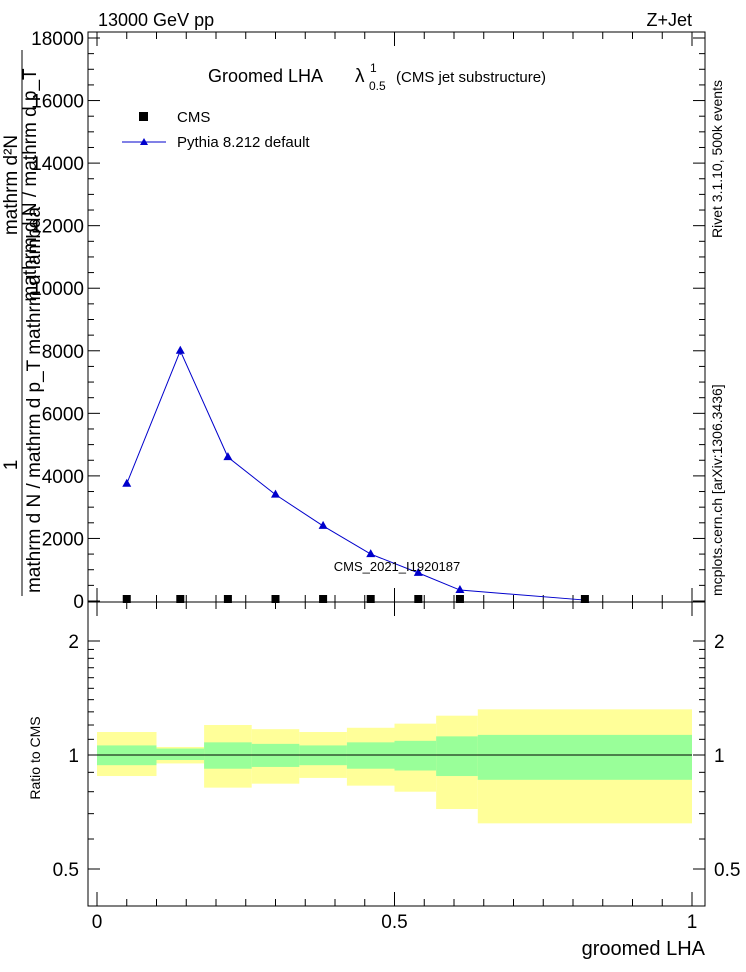  Describe the element at coordinates (11, 465) in the screenshot. I see `ylabel-prefix: 1` at that location.